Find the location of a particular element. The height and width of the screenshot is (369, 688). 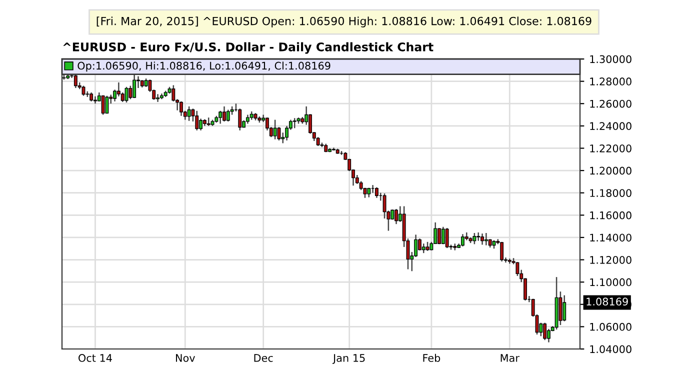

x-tick-label: Mar is located at coordinates (510, 358).